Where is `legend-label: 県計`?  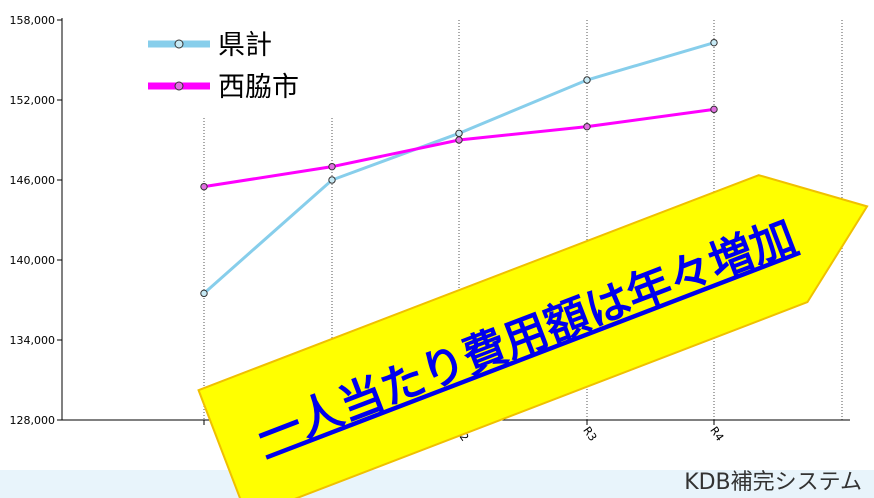 legend-label: 県計 is located at coordinates (245, 45).